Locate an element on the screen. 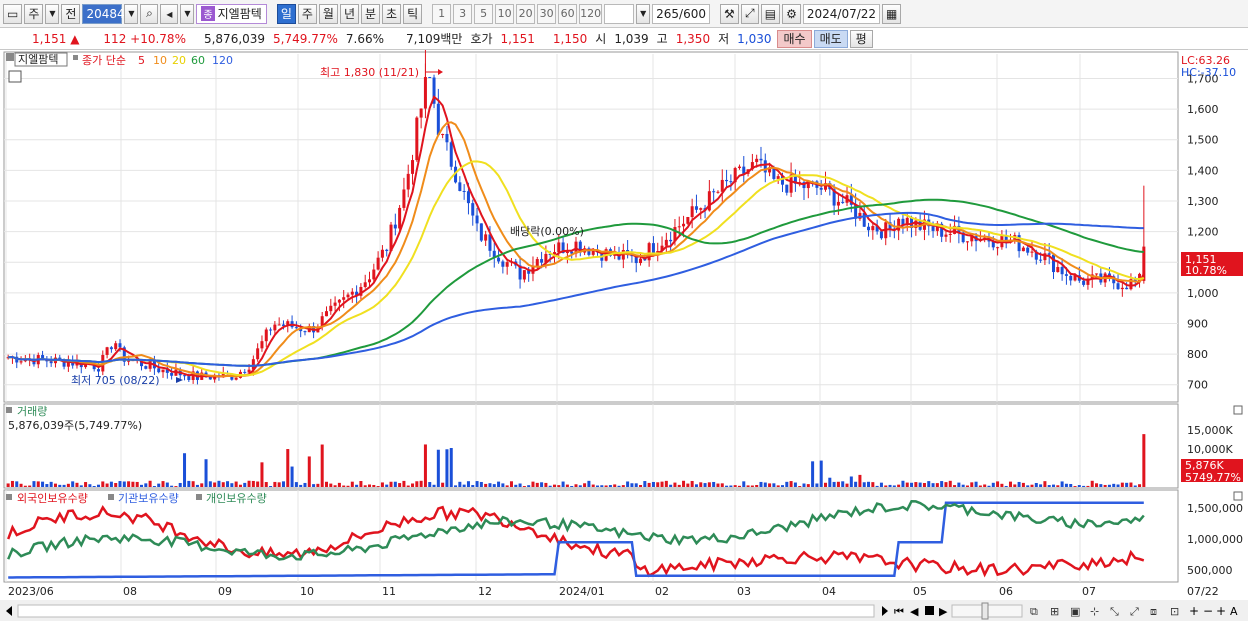  interval-30: 30 is located at coordinates (547, 13).